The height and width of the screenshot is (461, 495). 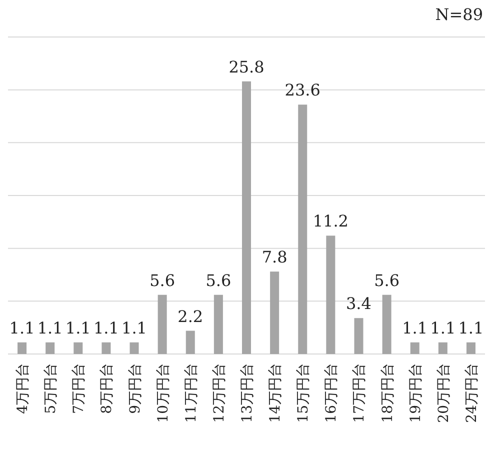 What do you see at coordinates (302, 90) in the screenshot?
I see `data-label: 23.6` at bounding box center [302, 90].